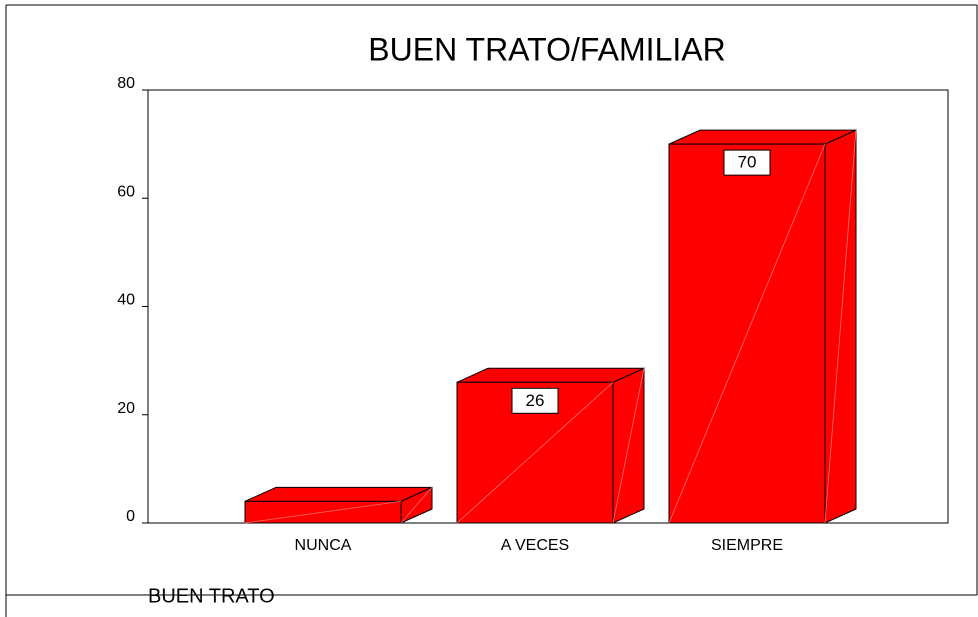  I want to click on chart-title: BUEN TRATO/FAMILIAR, so click(546, 49).